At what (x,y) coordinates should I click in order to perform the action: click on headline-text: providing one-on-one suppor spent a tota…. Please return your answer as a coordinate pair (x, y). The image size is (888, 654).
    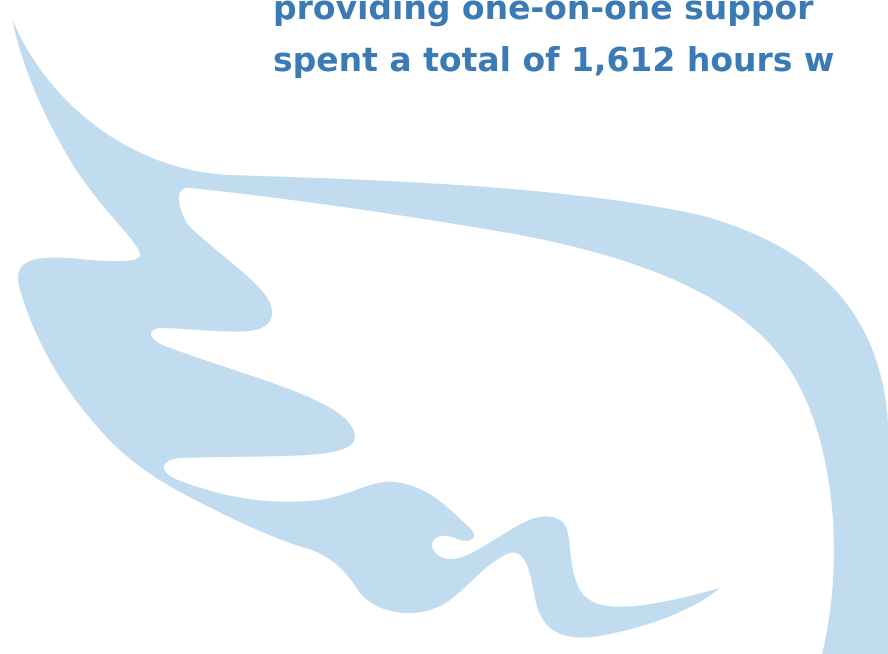
    Looking at the image, I should click on (580, 43).